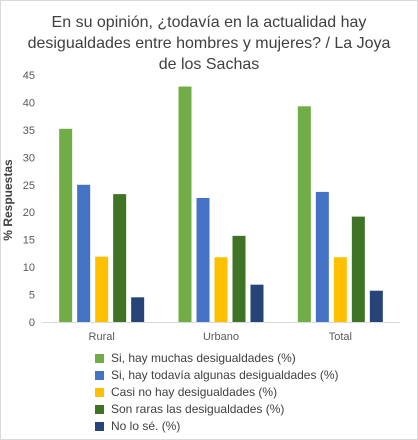  Describe the element at coordinates (29, 76) in the screenshot. I see `y-tick-label: 45` at that location.